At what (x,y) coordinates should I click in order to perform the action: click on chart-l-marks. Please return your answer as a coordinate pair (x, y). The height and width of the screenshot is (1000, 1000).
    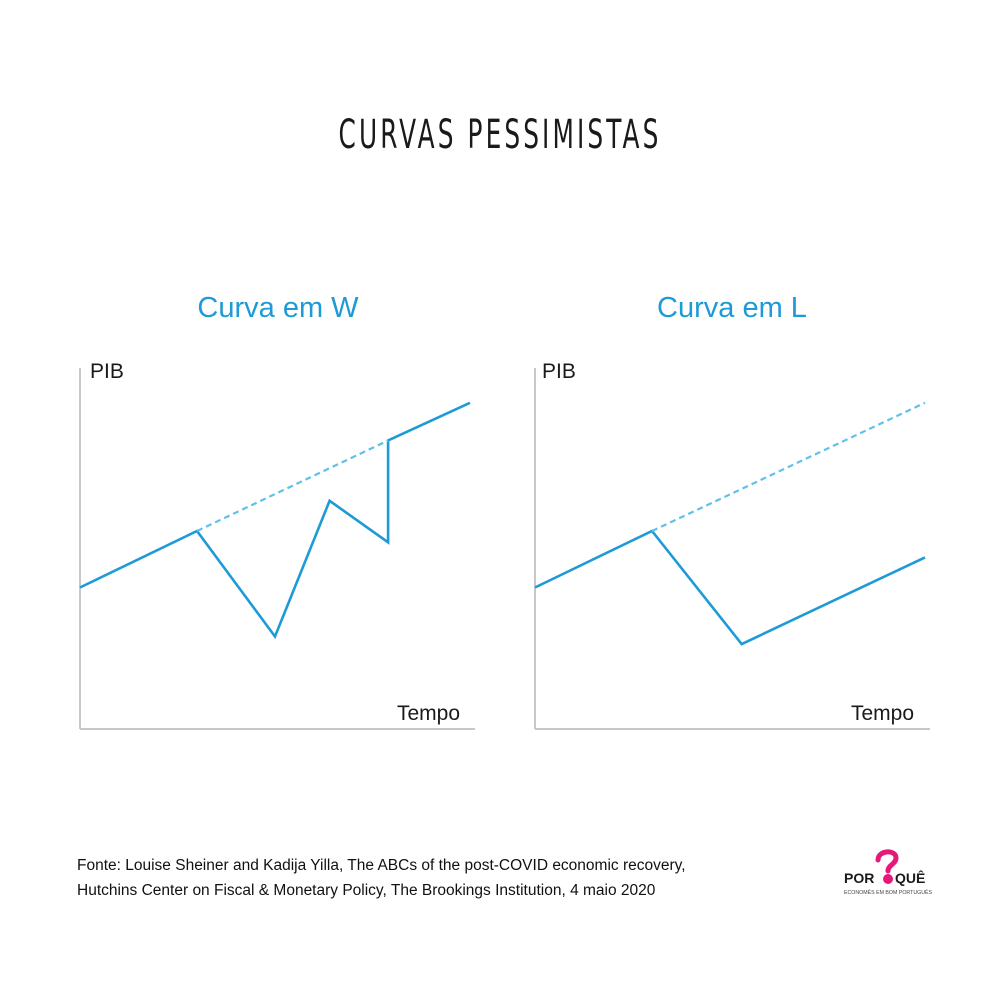
    Looking at the image, I should click on (732, 549).